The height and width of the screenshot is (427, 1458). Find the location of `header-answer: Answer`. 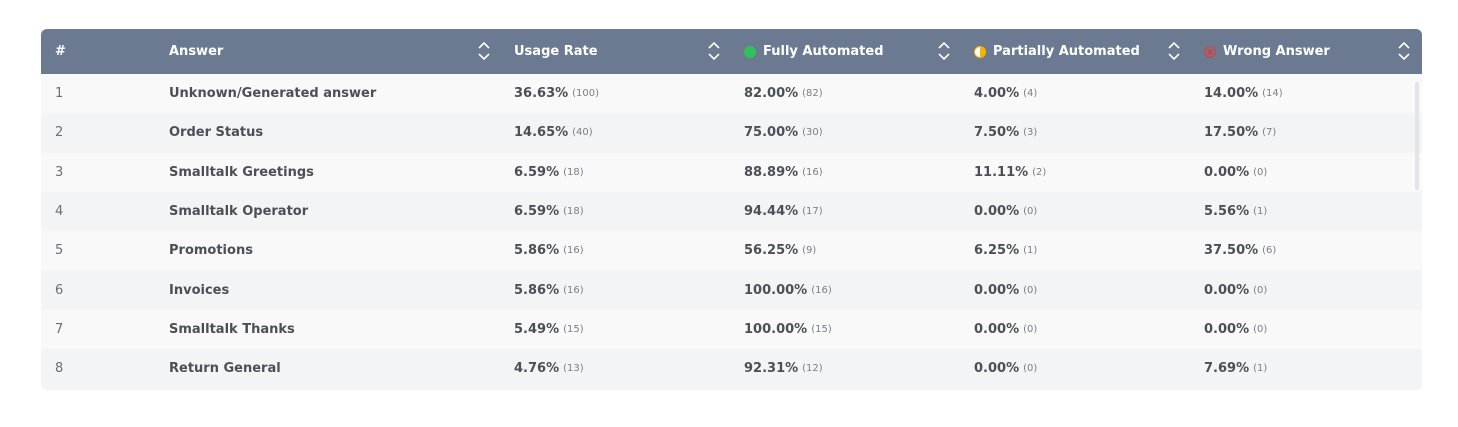

header-answer: Answer is located at coordinates (196, 51).